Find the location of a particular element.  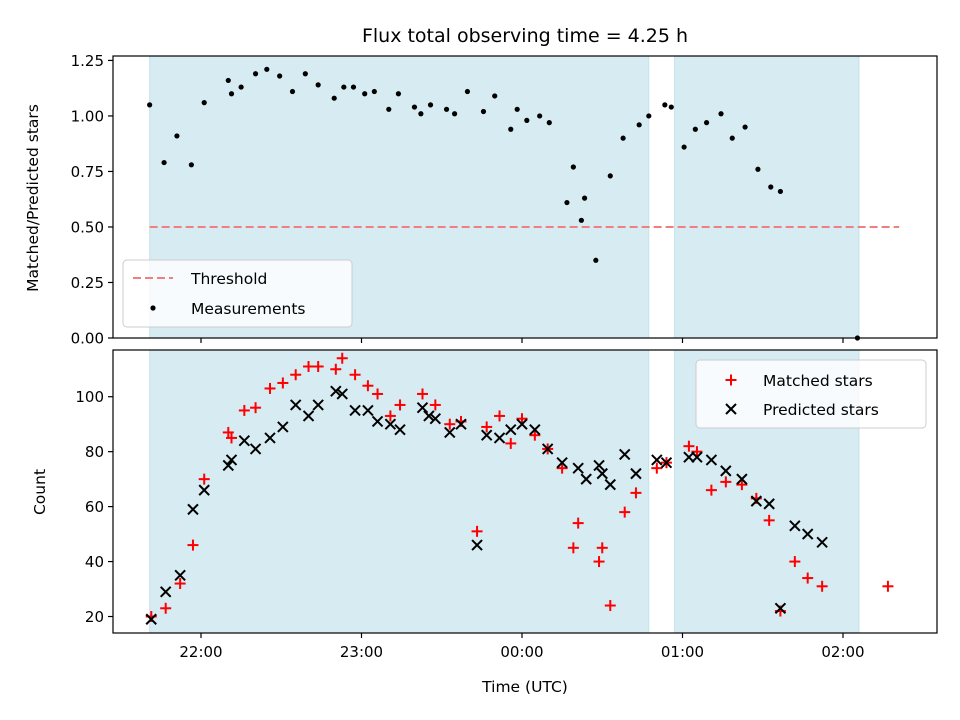

x-tick-label: 02:00 is located at coordinates (842, 652).